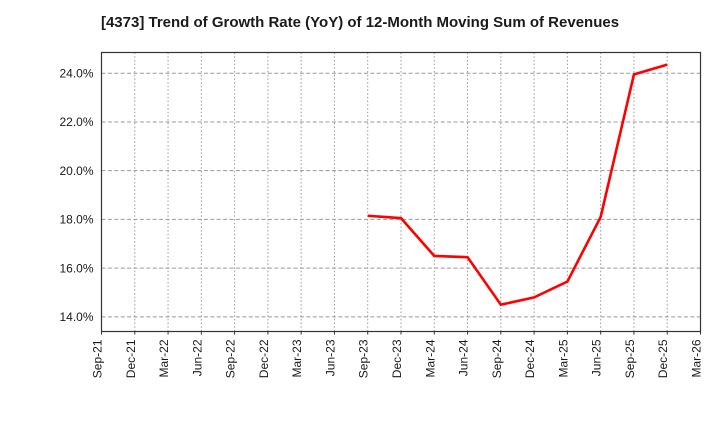 The width and height of the screenshot is (720, 440). What do you see at coordinates (264, 358) in the screenshot?
I see `x-axis-tick-label: Dec-22` at bounding box center [264, 358].